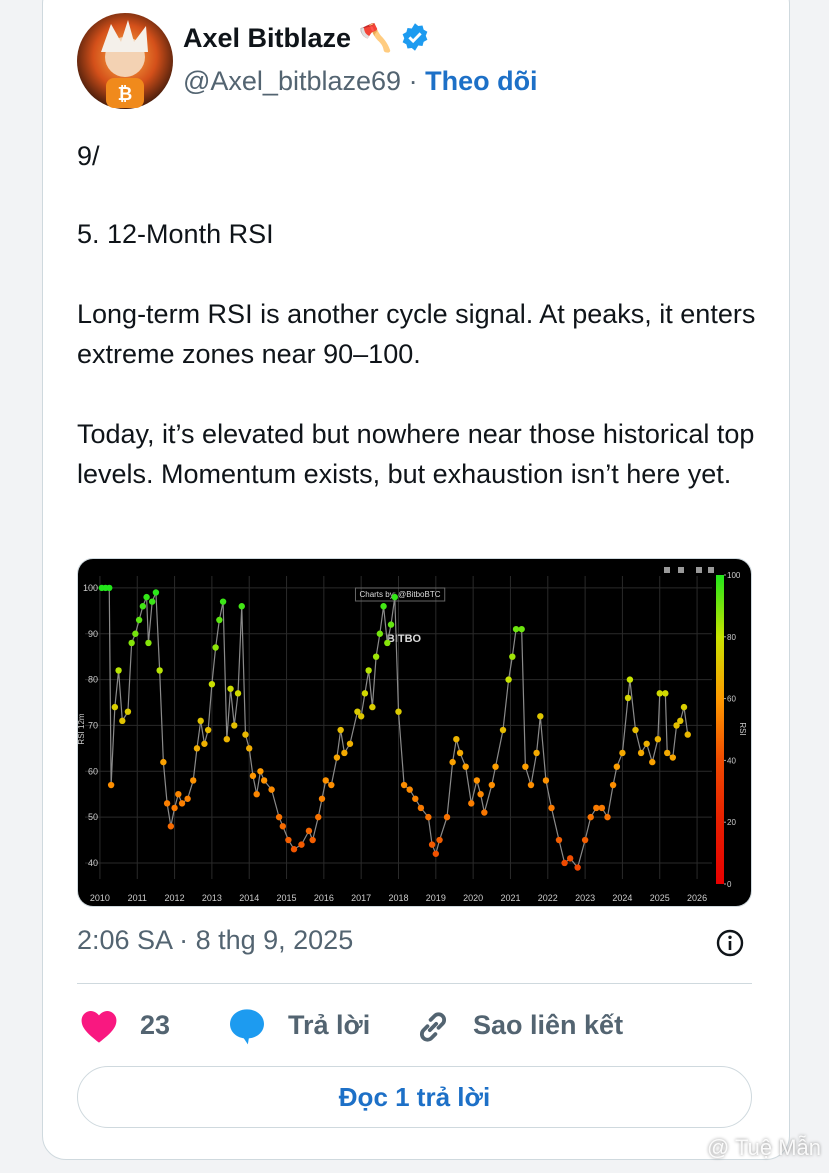  Describe the element at coordinates (247, 1026) in the screenshot. I see `reply-icon` at that location.